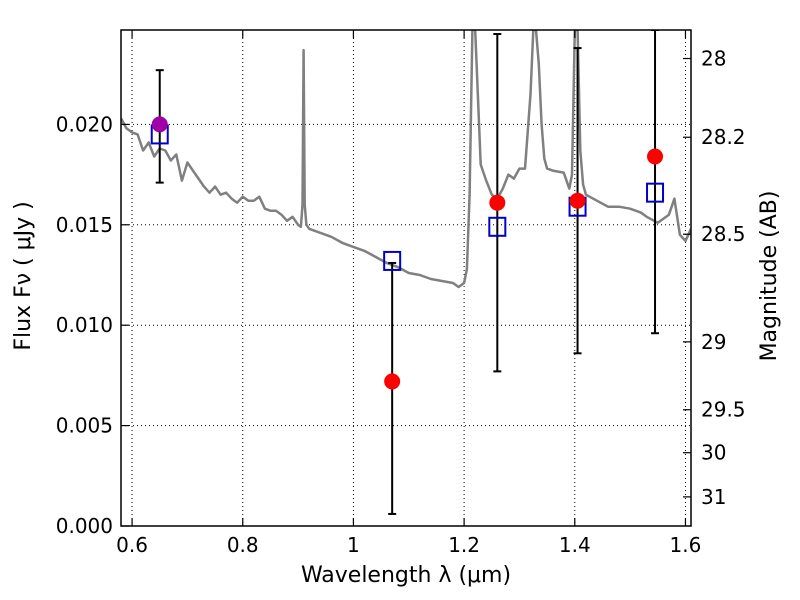 This screenshot has height=600, width=800. I want to click on y-tick-label: 0.015, so click(84, 225).